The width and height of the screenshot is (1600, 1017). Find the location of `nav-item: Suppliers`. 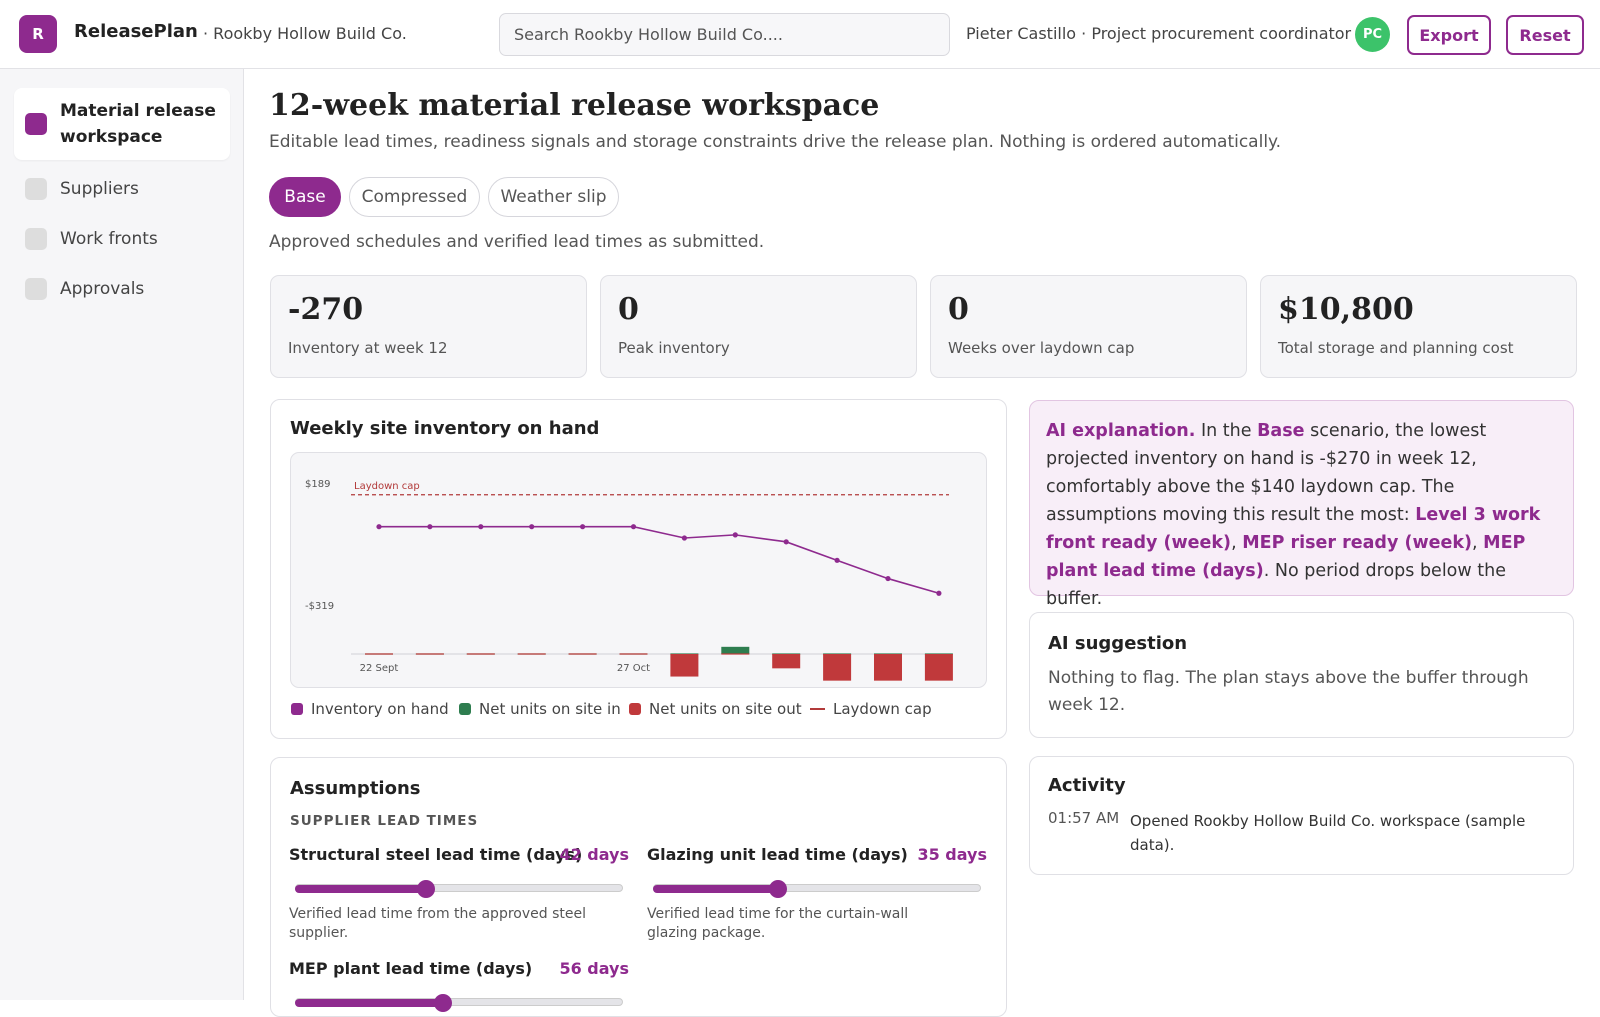

nav-item: Suppliers is located at coordinates (122, 189).